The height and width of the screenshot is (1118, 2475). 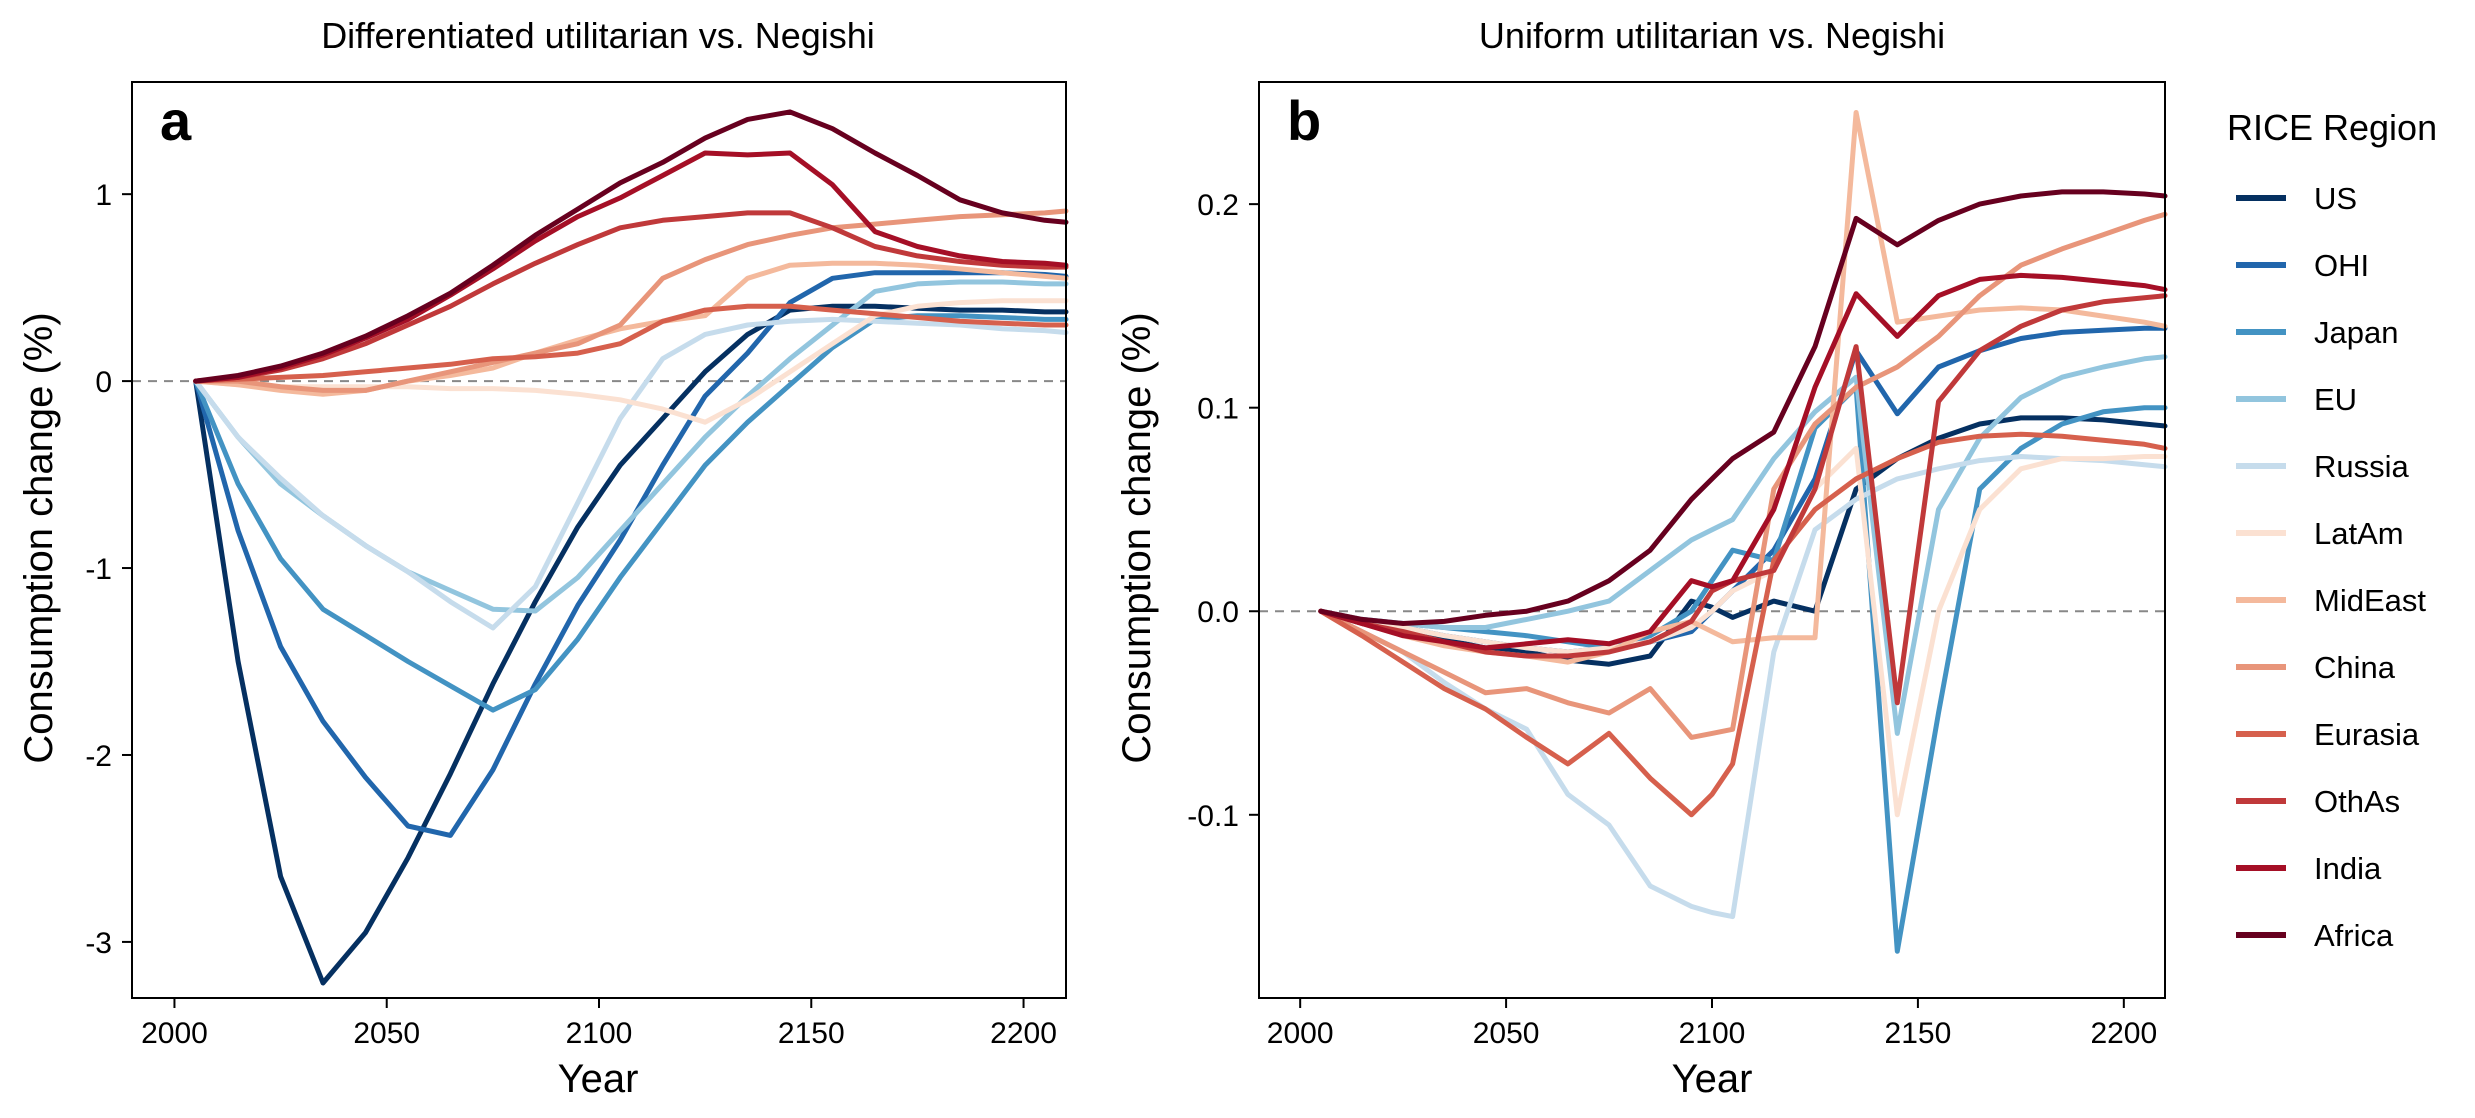 I want to click on panel-a-y-tick-label: -1, so click(x=98, y=569).